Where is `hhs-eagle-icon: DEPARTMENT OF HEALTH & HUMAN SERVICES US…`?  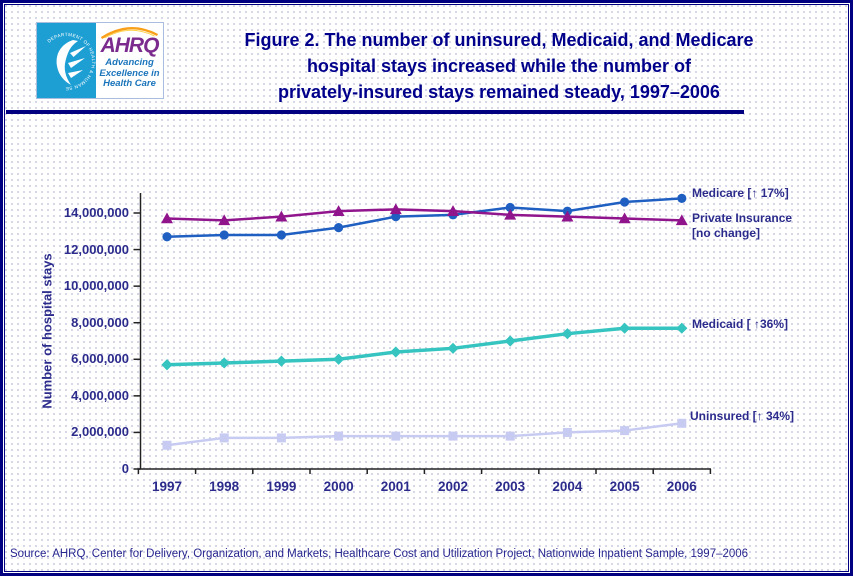 hhs-eagle-icon: DEPARTMENT OF HEALTH & HUMAN SERVICES US… is located at coordinates (65, 55).